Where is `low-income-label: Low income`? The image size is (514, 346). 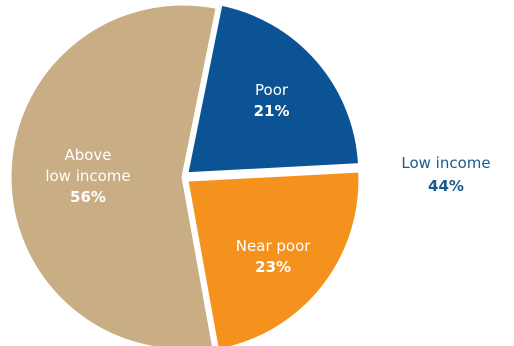
low-income-label: Low income is located at coordinates (446, 163).